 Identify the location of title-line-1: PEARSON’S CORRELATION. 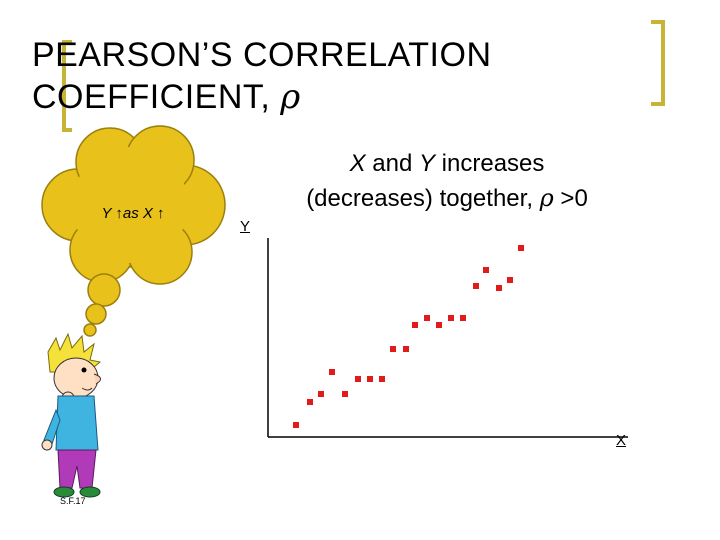
(262, 55).